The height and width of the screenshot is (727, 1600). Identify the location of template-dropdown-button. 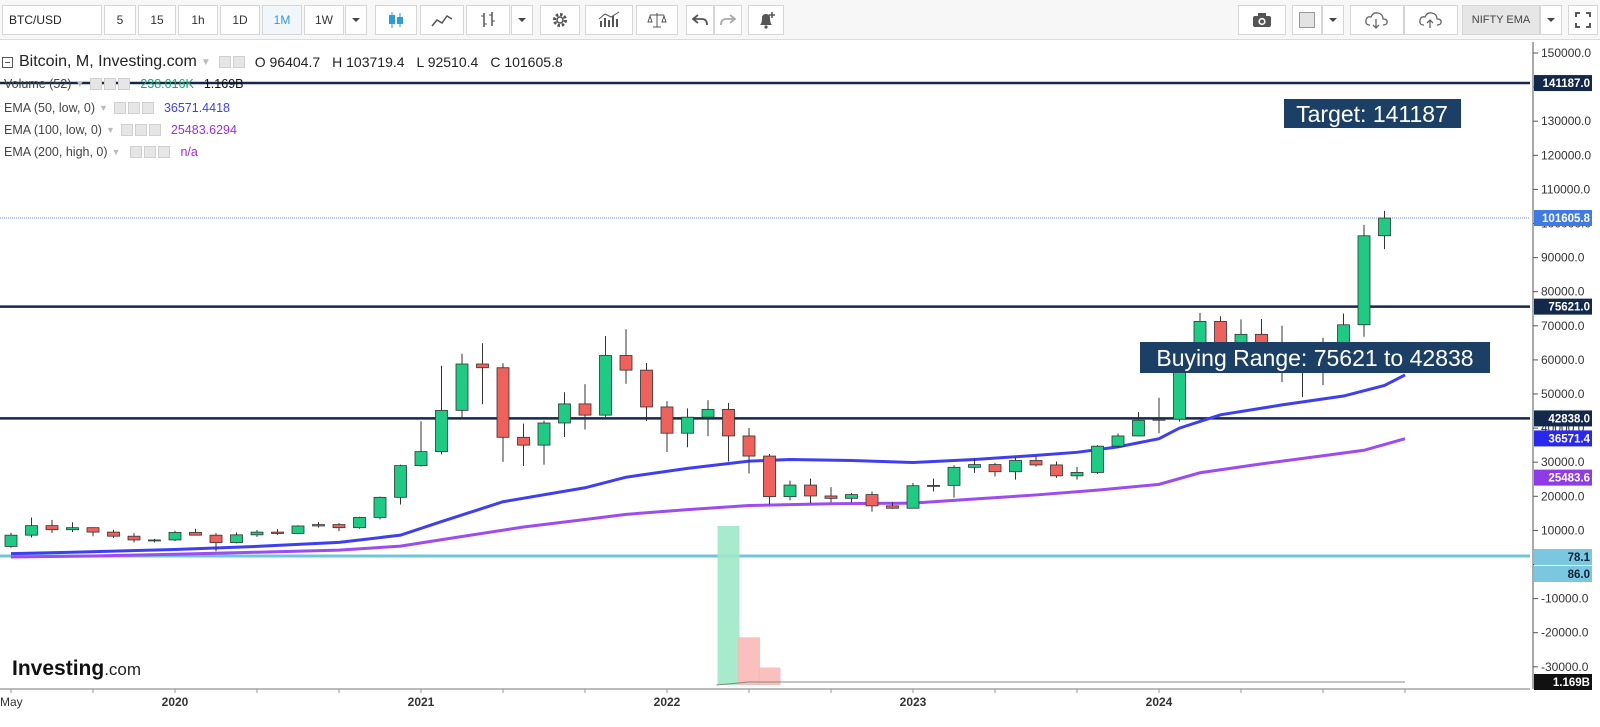
(1551, 20).